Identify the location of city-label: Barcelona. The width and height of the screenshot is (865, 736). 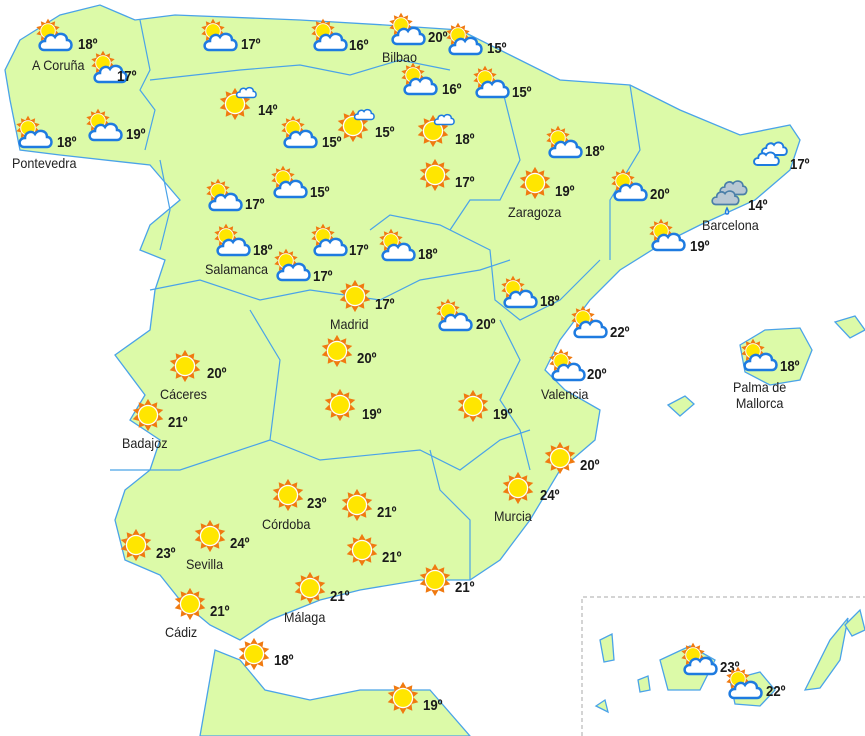
(730, 225).